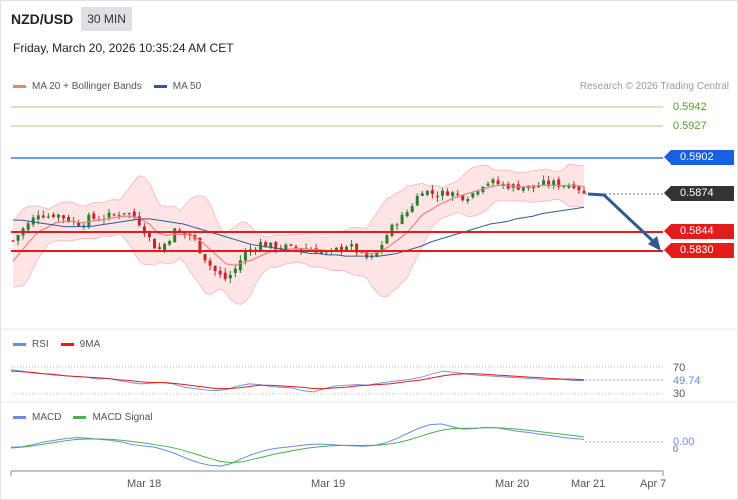  I want to click on chart-header: NZD/USD 30 MIN, so click(66, 19).